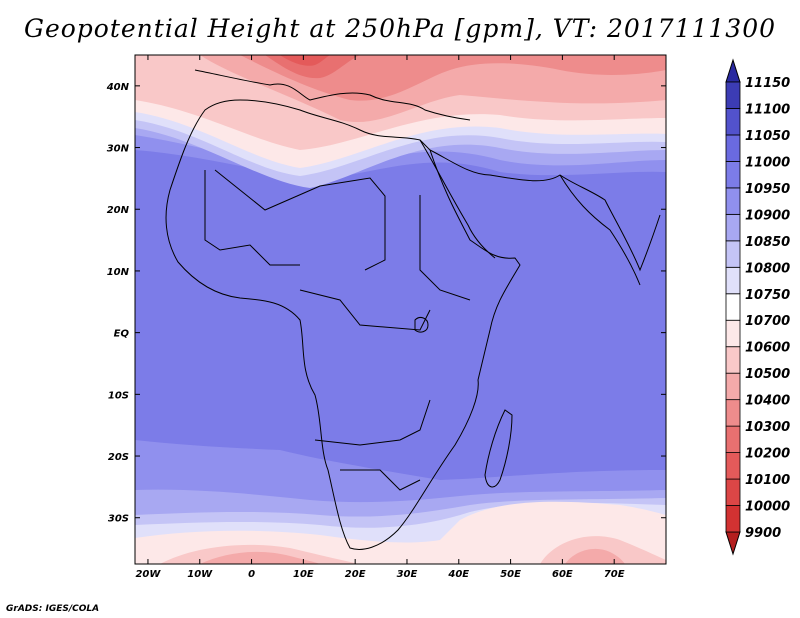 The image size is (800, 618). Describe the element at coordinates (380, 480) in the screenshot. I see `border-southern-africa` at that location.